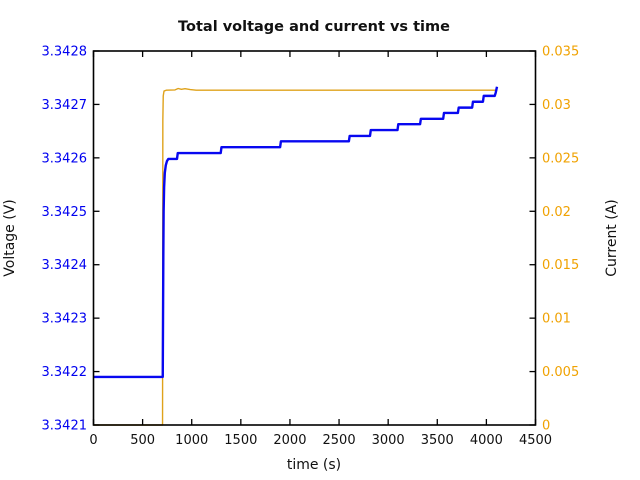  Describe the element at coordinates (142, 440) in the screenshot. I see `x-tick-label: 500` at that location.